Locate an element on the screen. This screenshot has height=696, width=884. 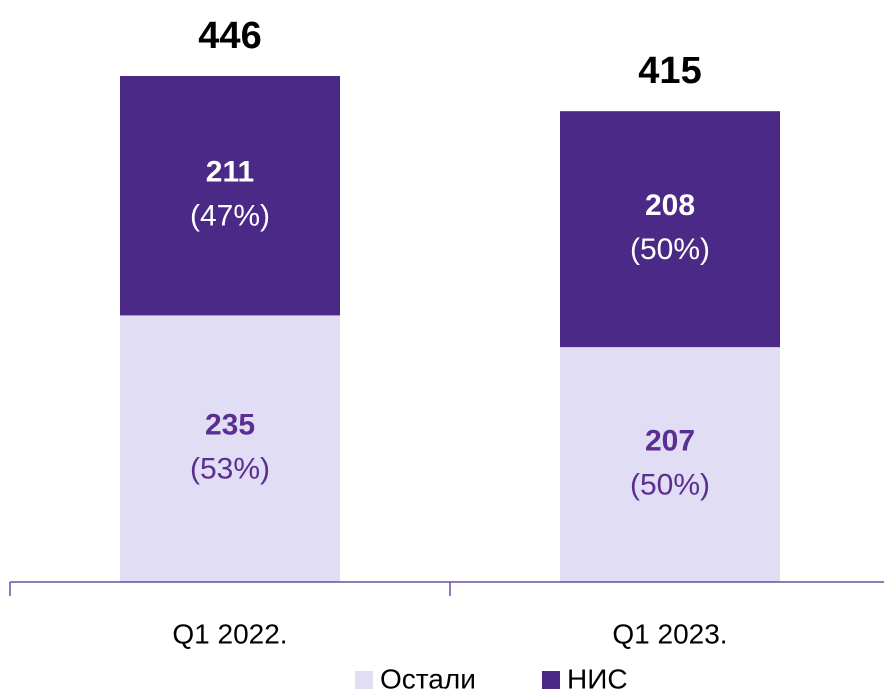
value-label: 211 is located at coordinates (230, 172).